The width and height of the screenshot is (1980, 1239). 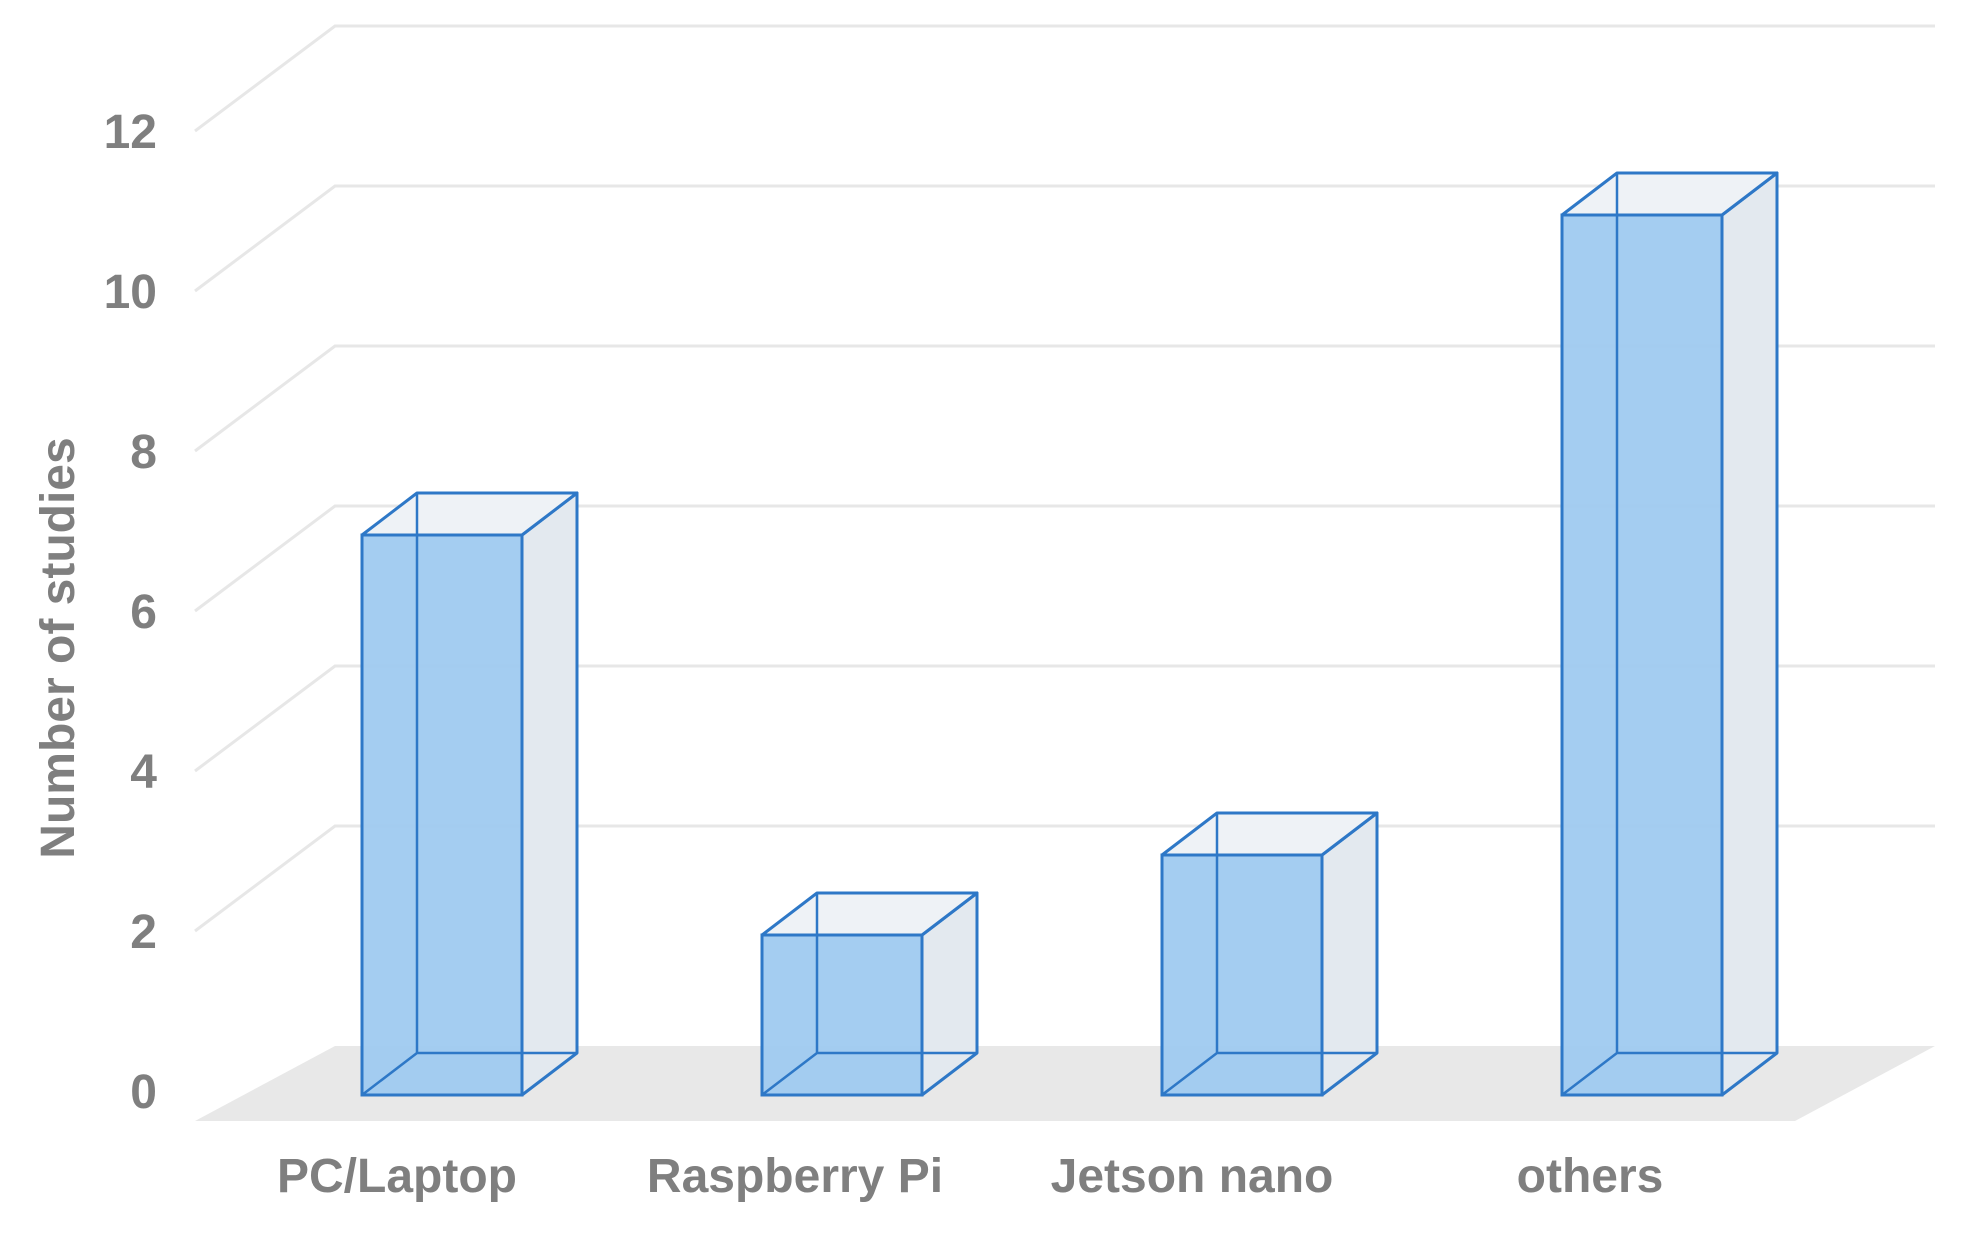 What do you see at coordinates (130, 292) in the screenshot?
I see `y-tick-label: 10` at bounding box center [130, 292].